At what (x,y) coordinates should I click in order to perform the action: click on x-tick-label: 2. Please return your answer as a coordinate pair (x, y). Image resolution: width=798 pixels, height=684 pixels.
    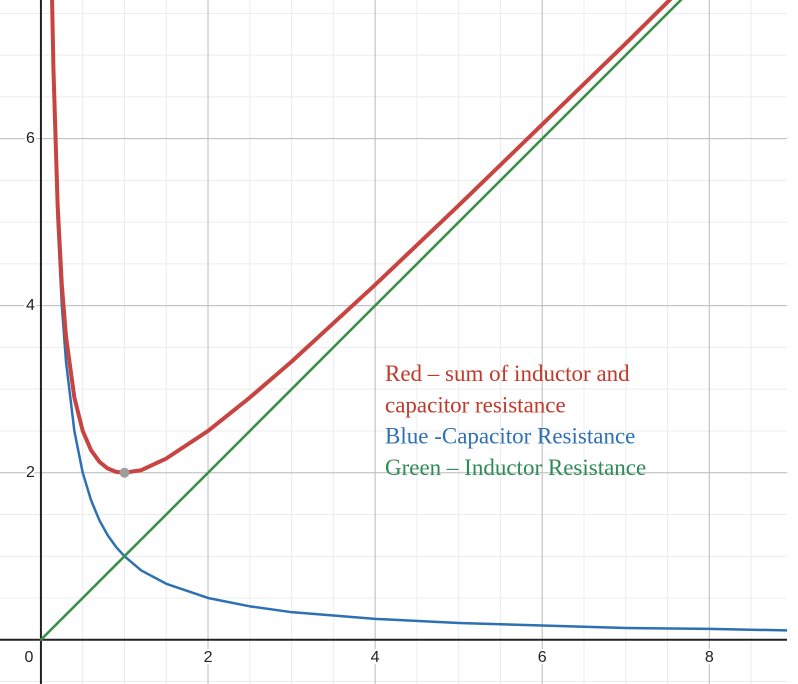
    Looking at the image, I should click on (208, 657).